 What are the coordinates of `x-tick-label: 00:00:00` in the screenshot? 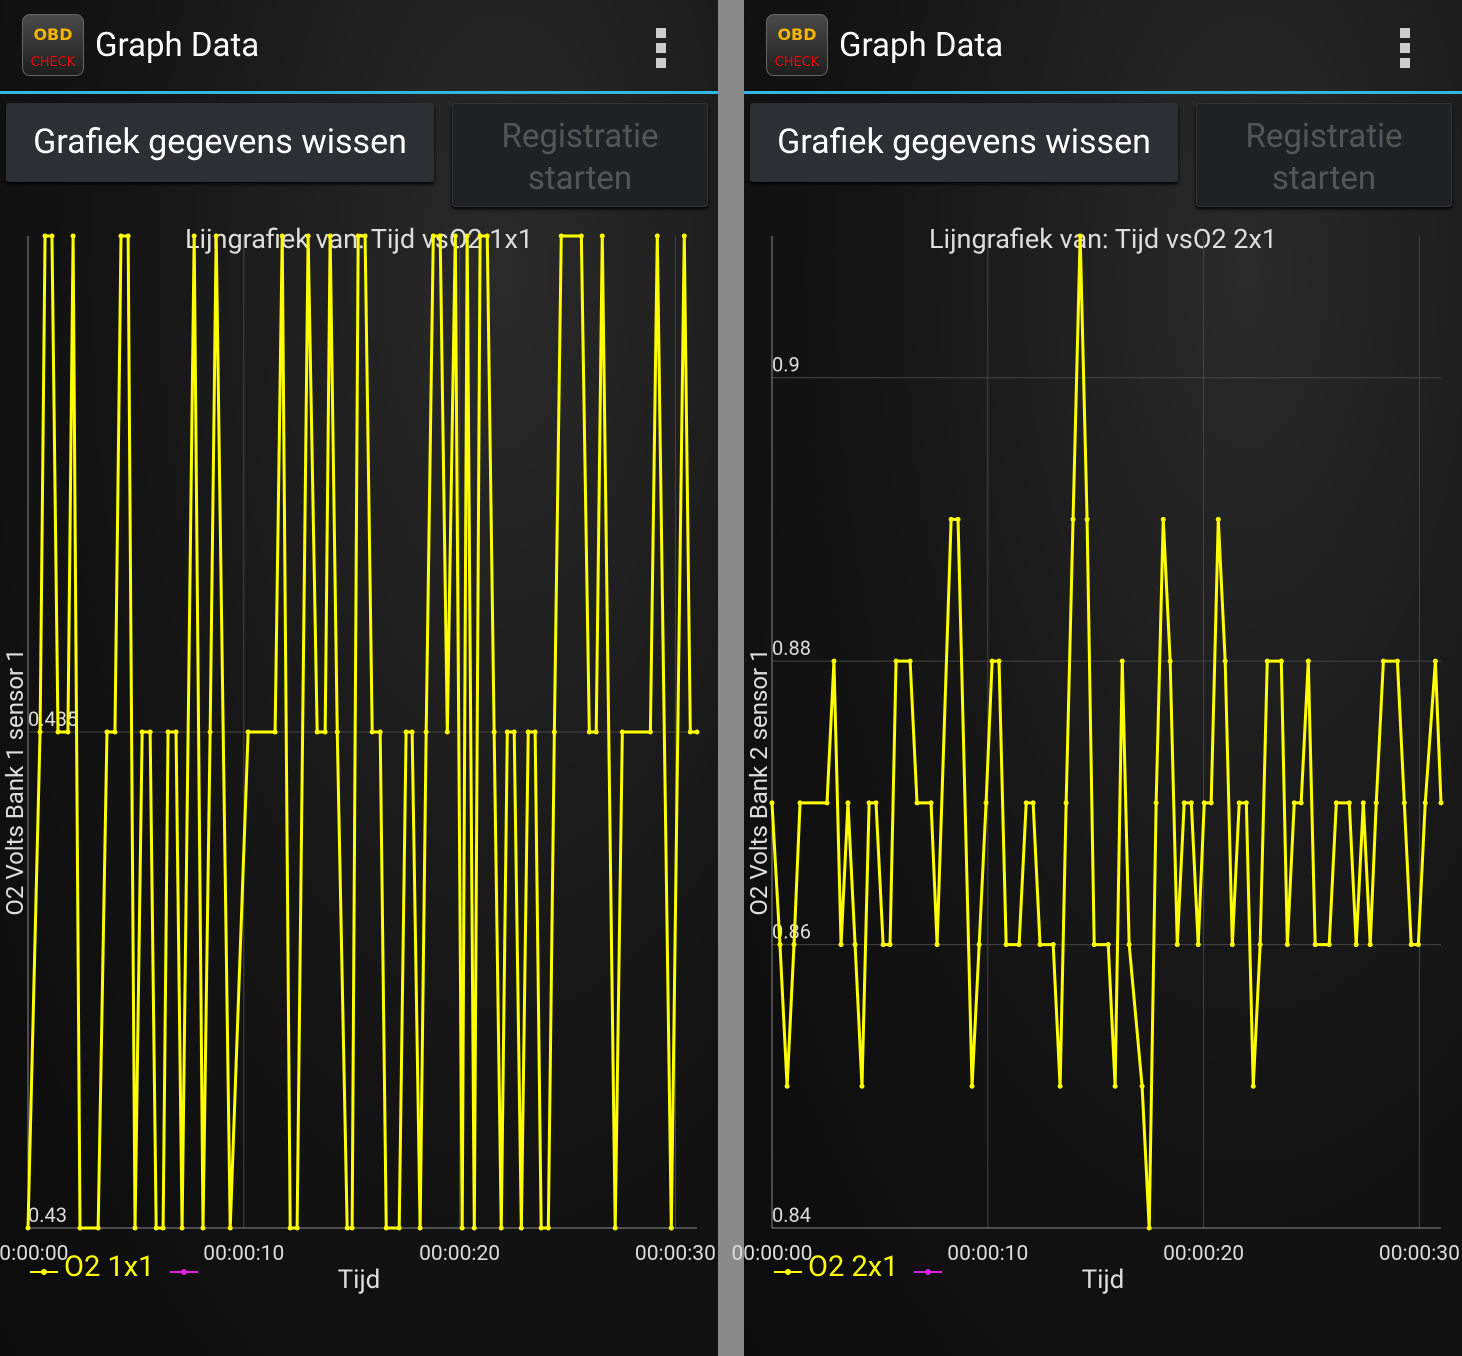 It's located at (772, 1254).